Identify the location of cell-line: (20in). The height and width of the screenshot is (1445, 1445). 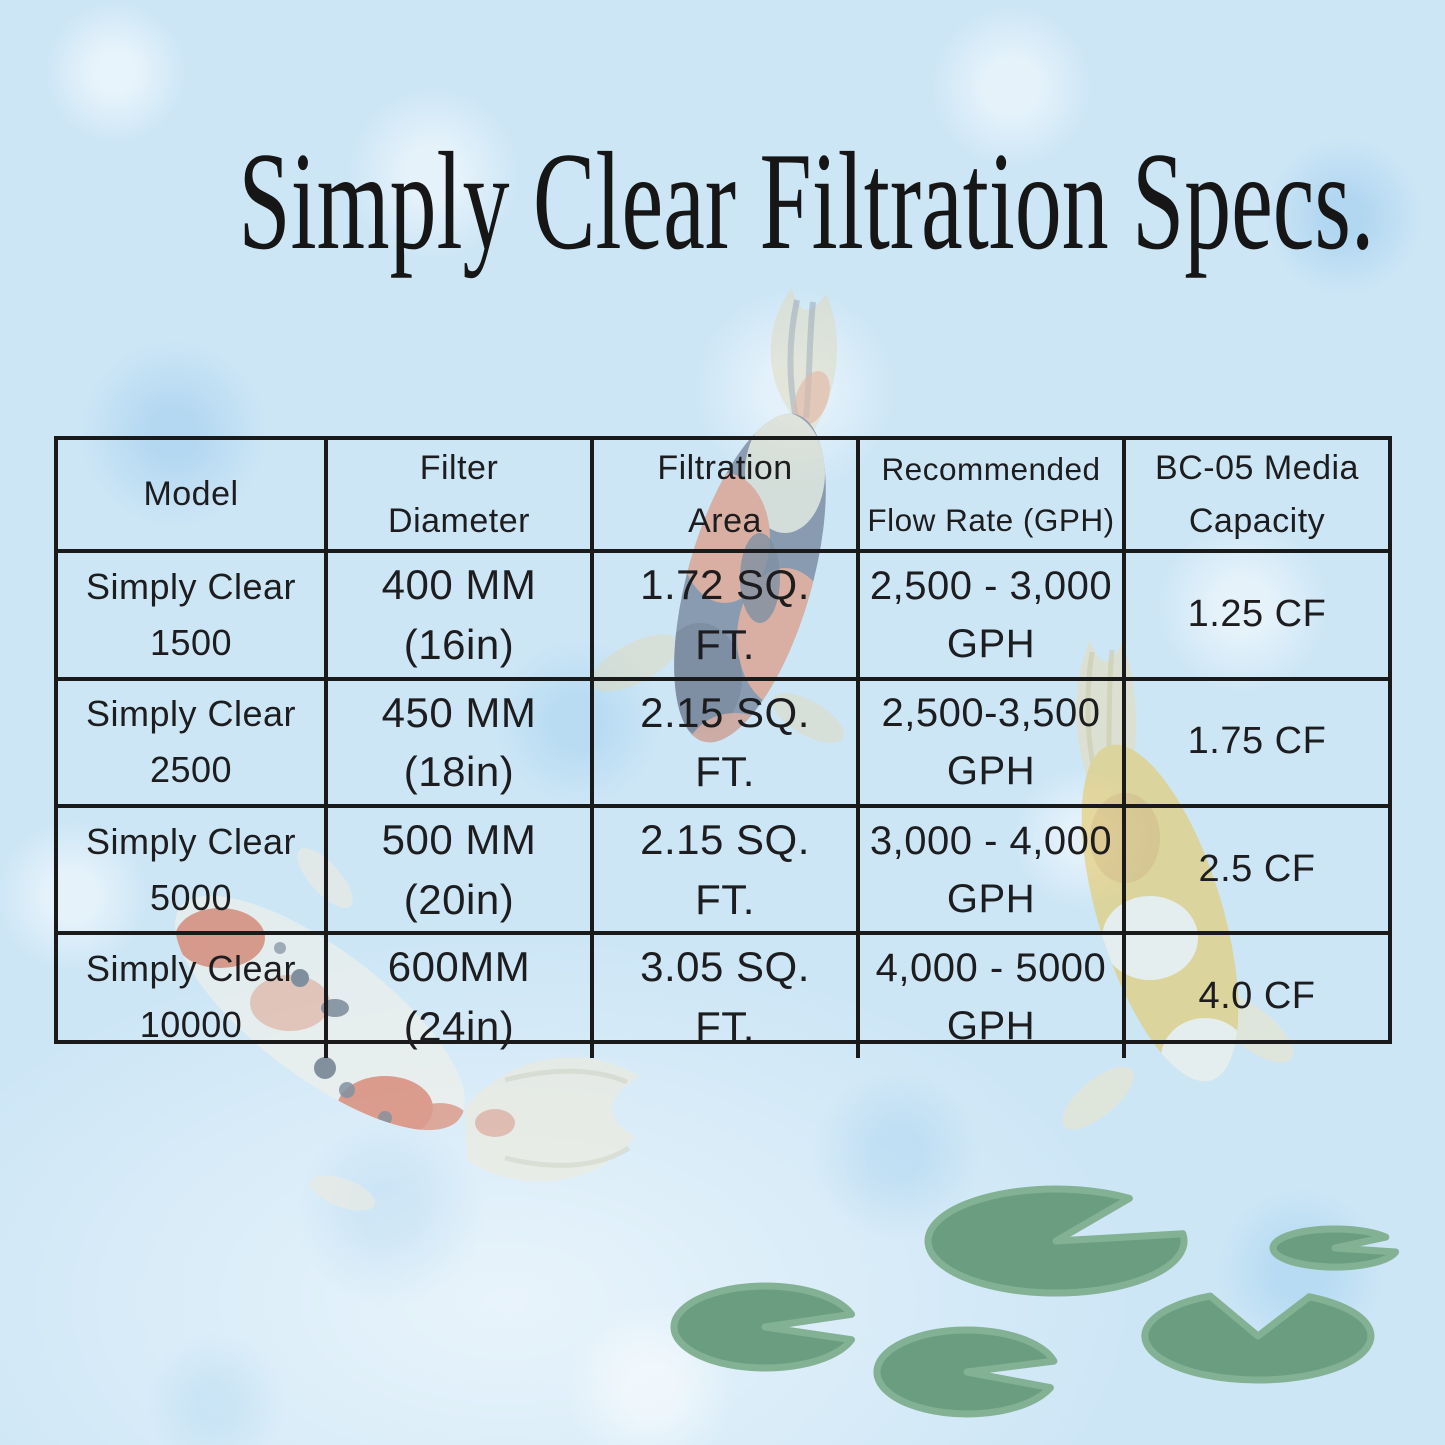
(459, 899).